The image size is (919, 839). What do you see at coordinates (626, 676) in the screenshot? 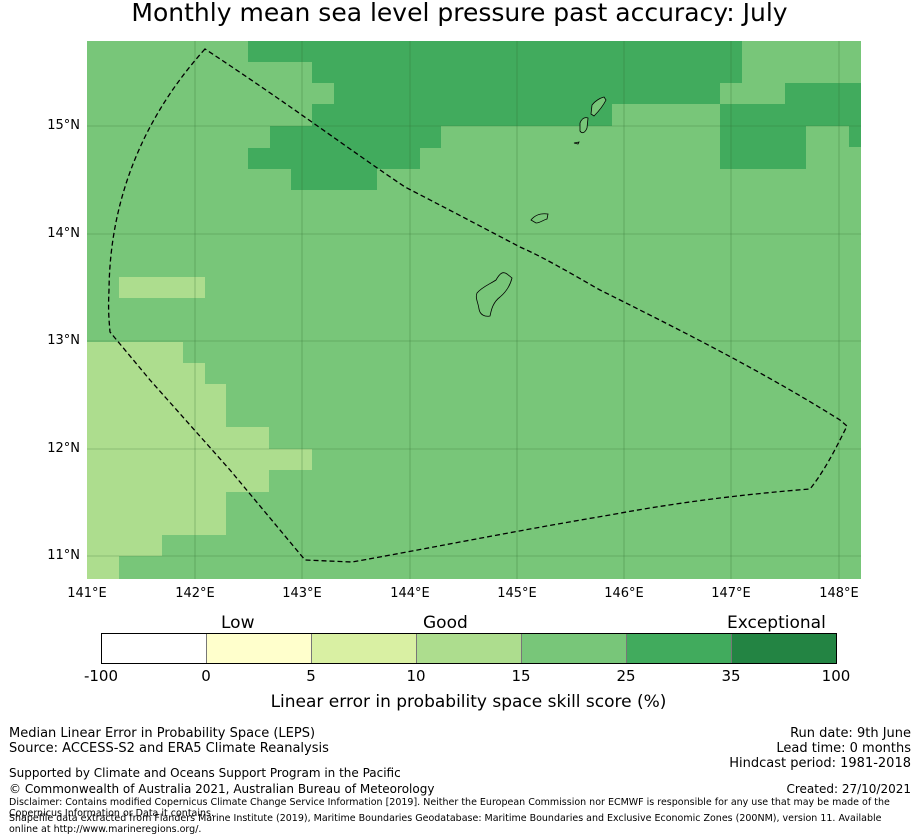
I see `colorbar-tick: 25` at bounding box center [626, 676].